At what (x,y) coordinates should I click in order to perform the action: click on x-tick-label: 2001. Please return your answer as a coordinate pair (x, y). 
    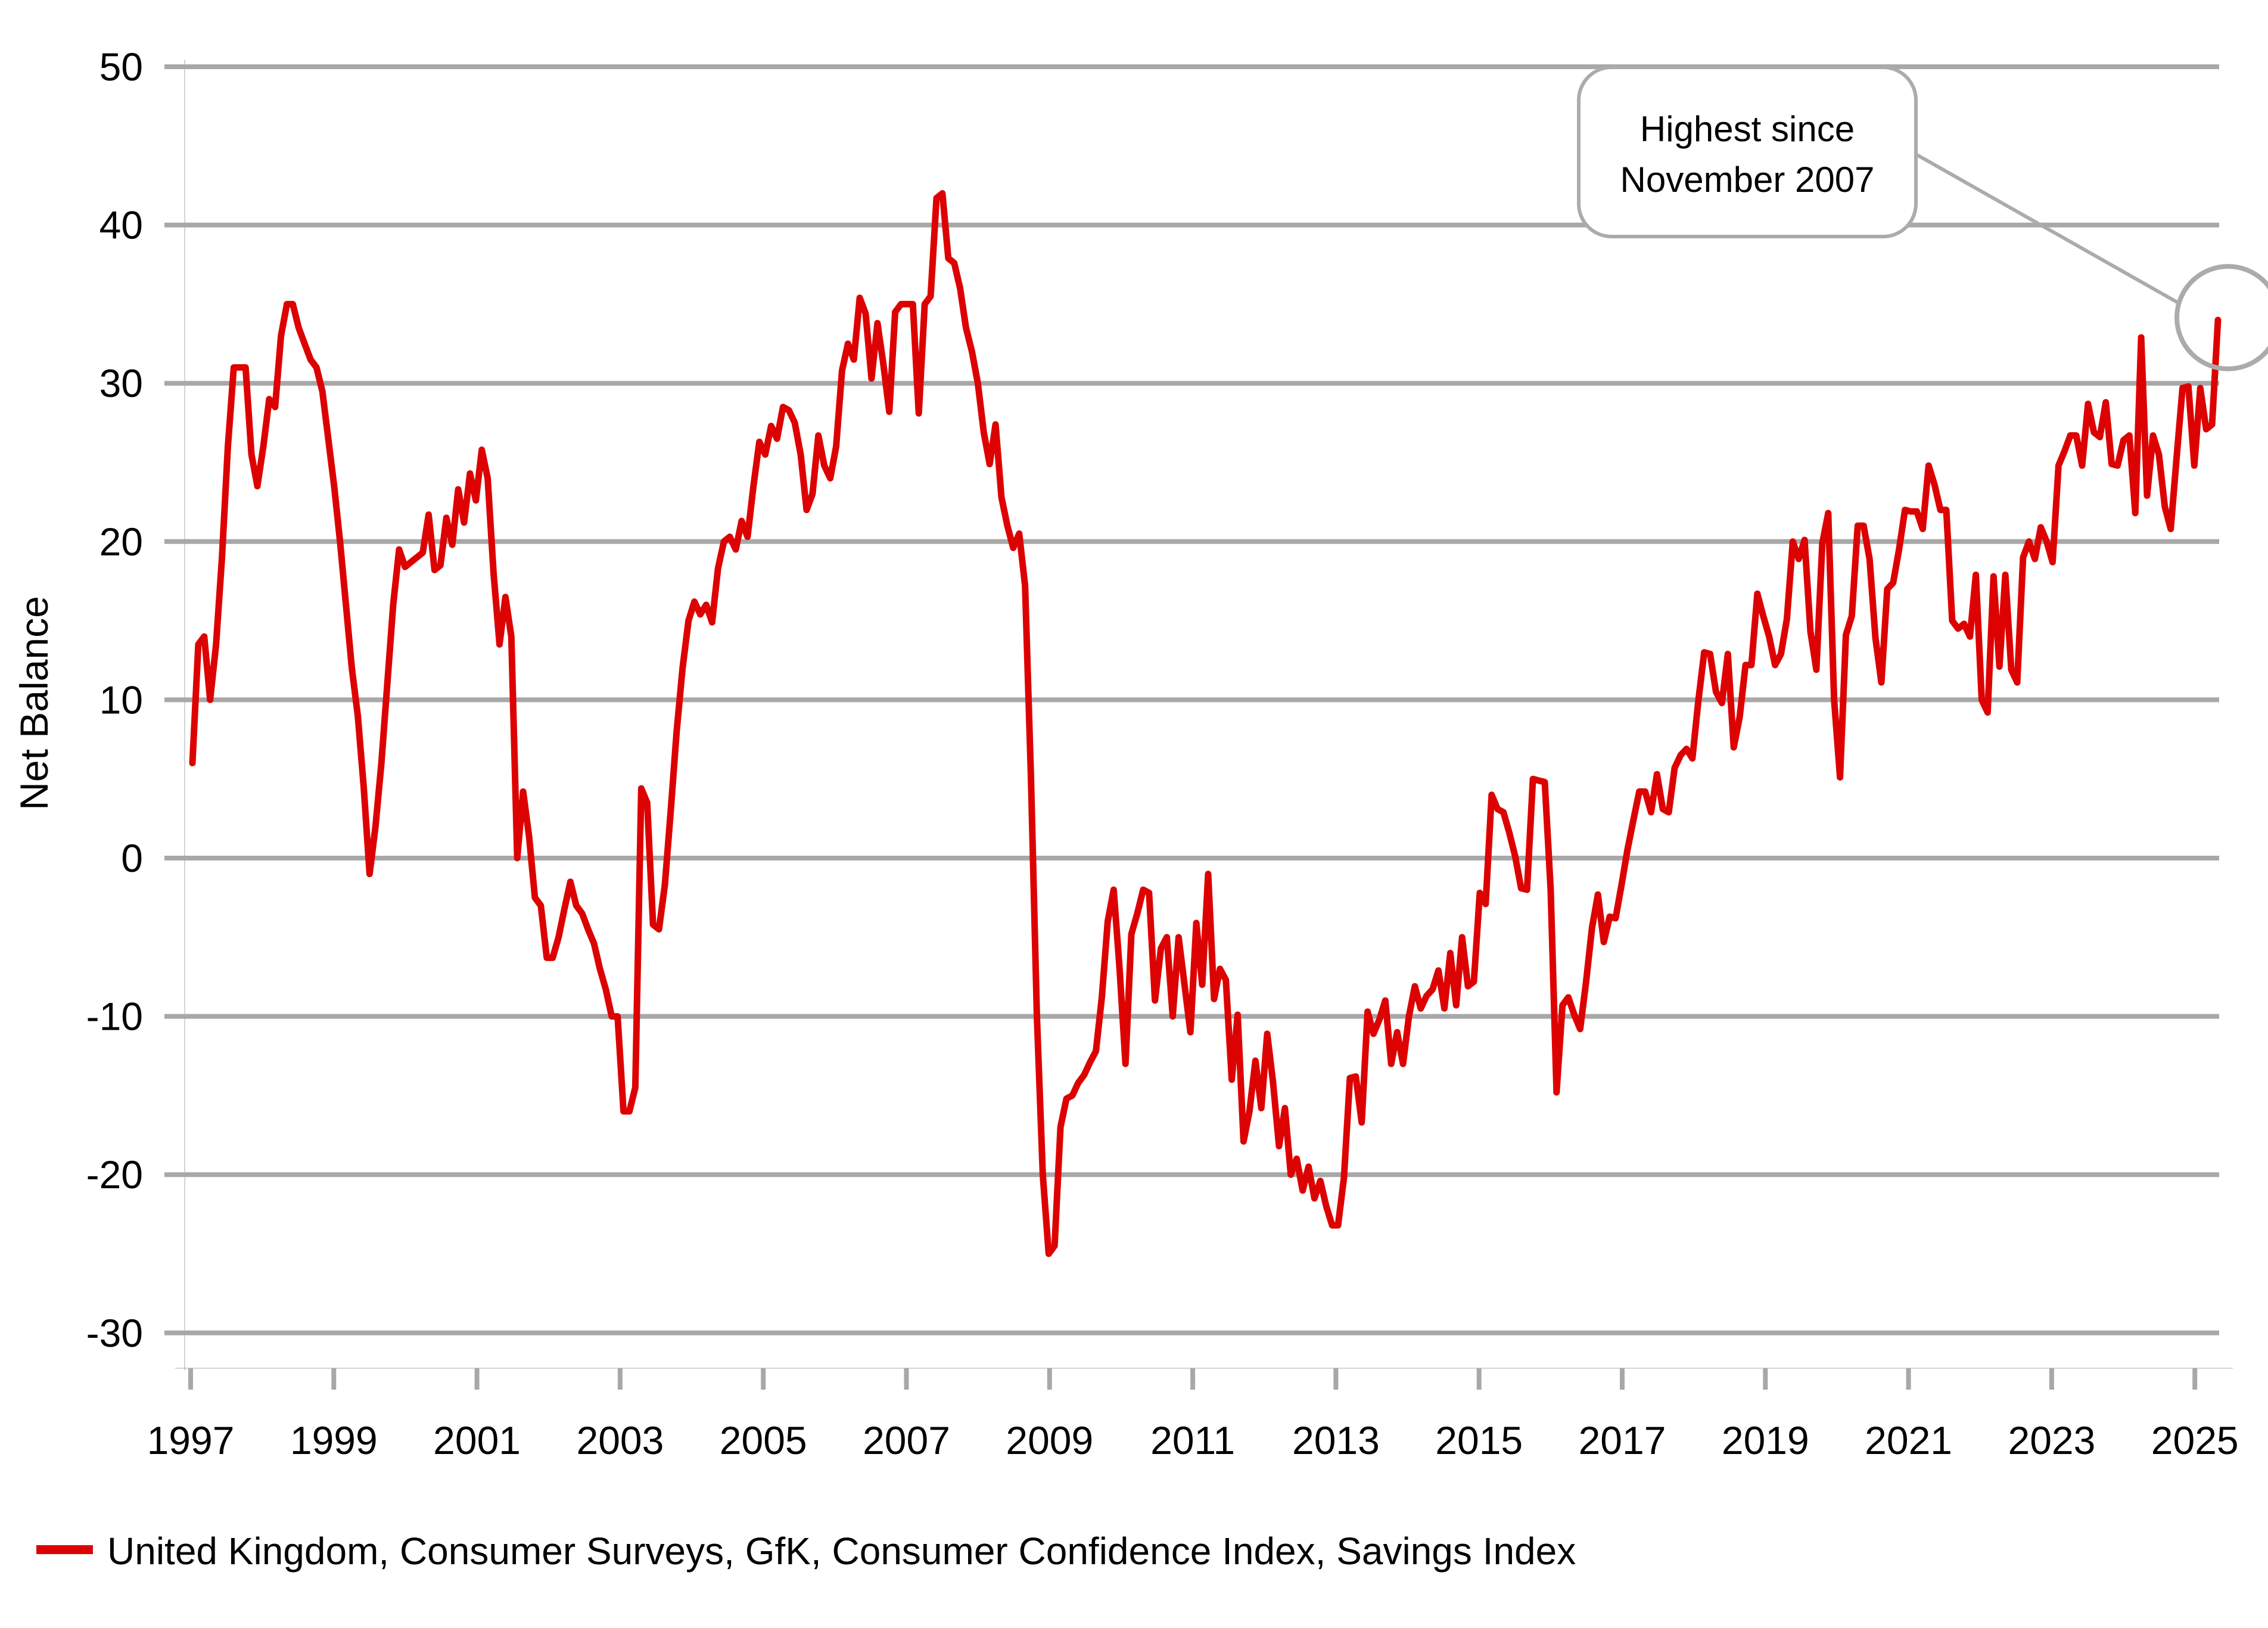
    Looking at the image, I should click on (477, 1440).